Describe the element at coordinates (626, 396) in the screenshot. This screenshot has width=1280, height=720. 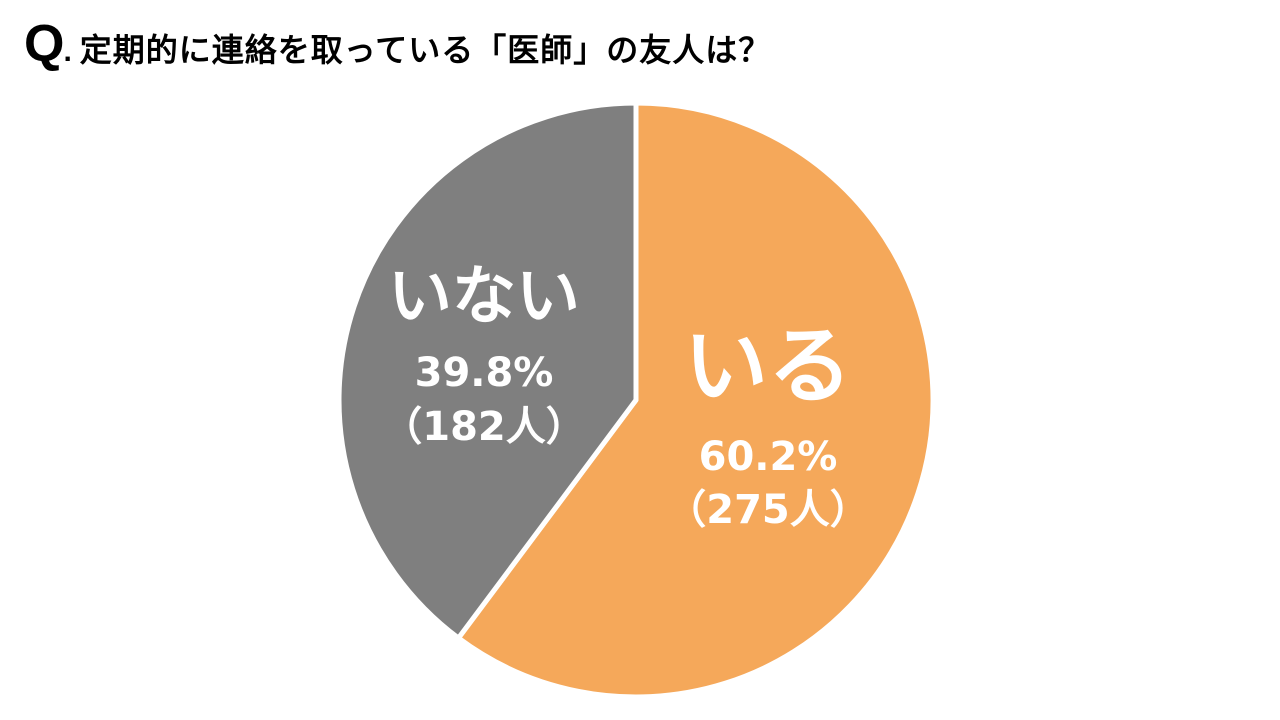
I see `pie-labels: いる 60.2% （275人） いない 39.8% （182人）` at that location.